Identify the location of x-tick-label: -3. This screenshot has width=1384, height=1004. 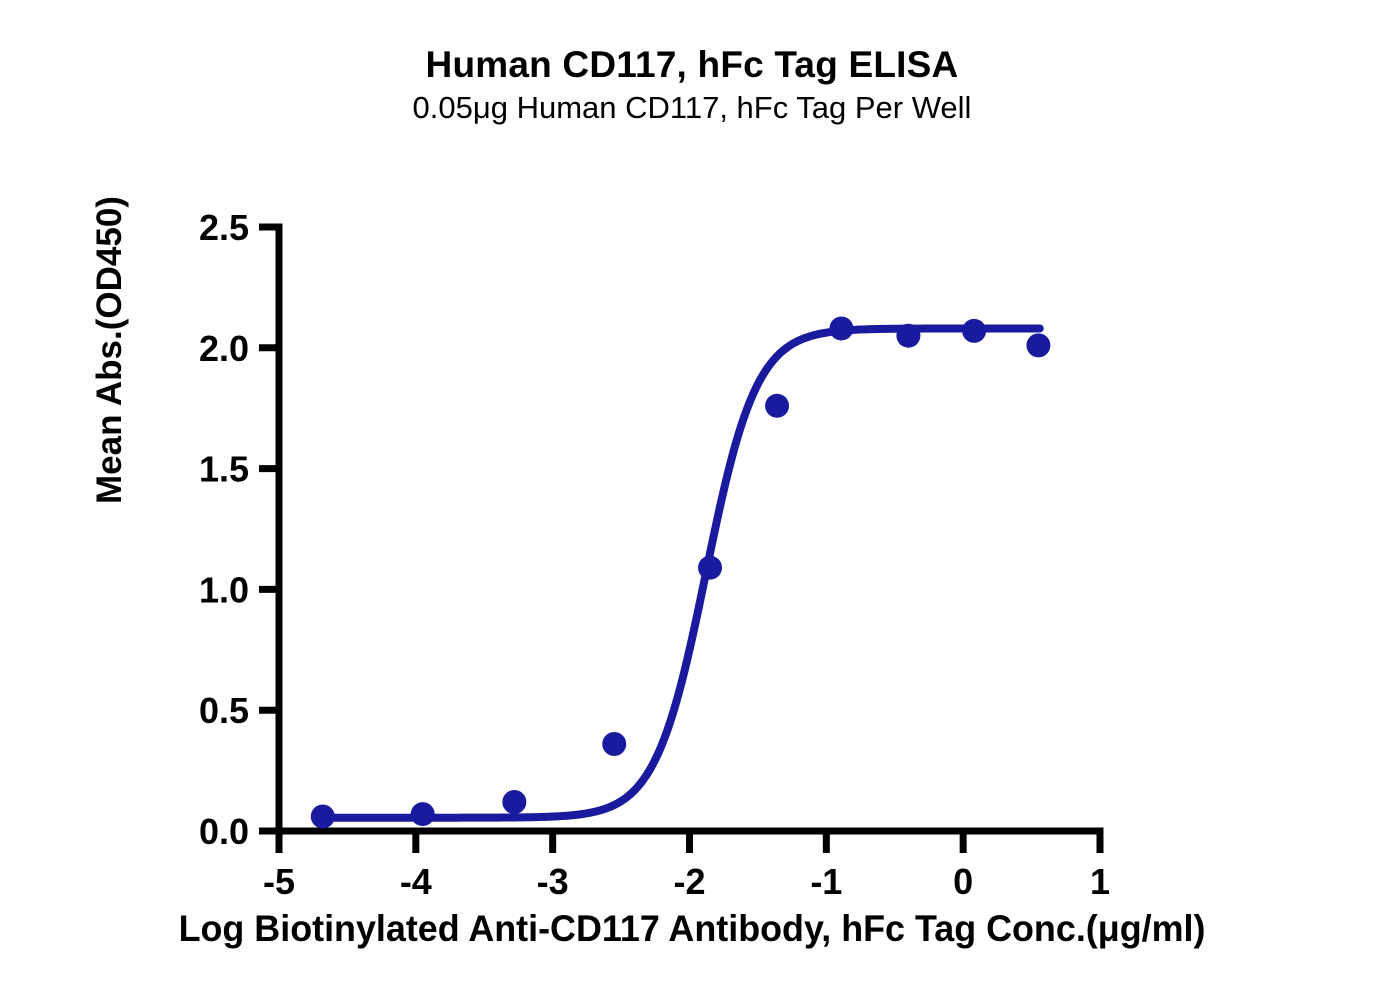
(553, 881).